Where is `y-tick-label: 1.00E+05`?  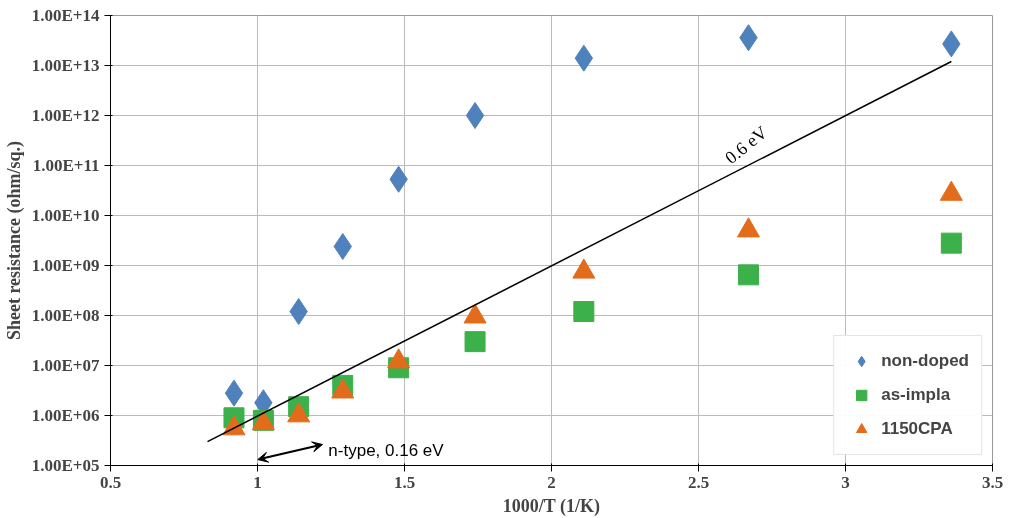 y-tick-label: 1.00E+05 is located at coordinates (65, 465).